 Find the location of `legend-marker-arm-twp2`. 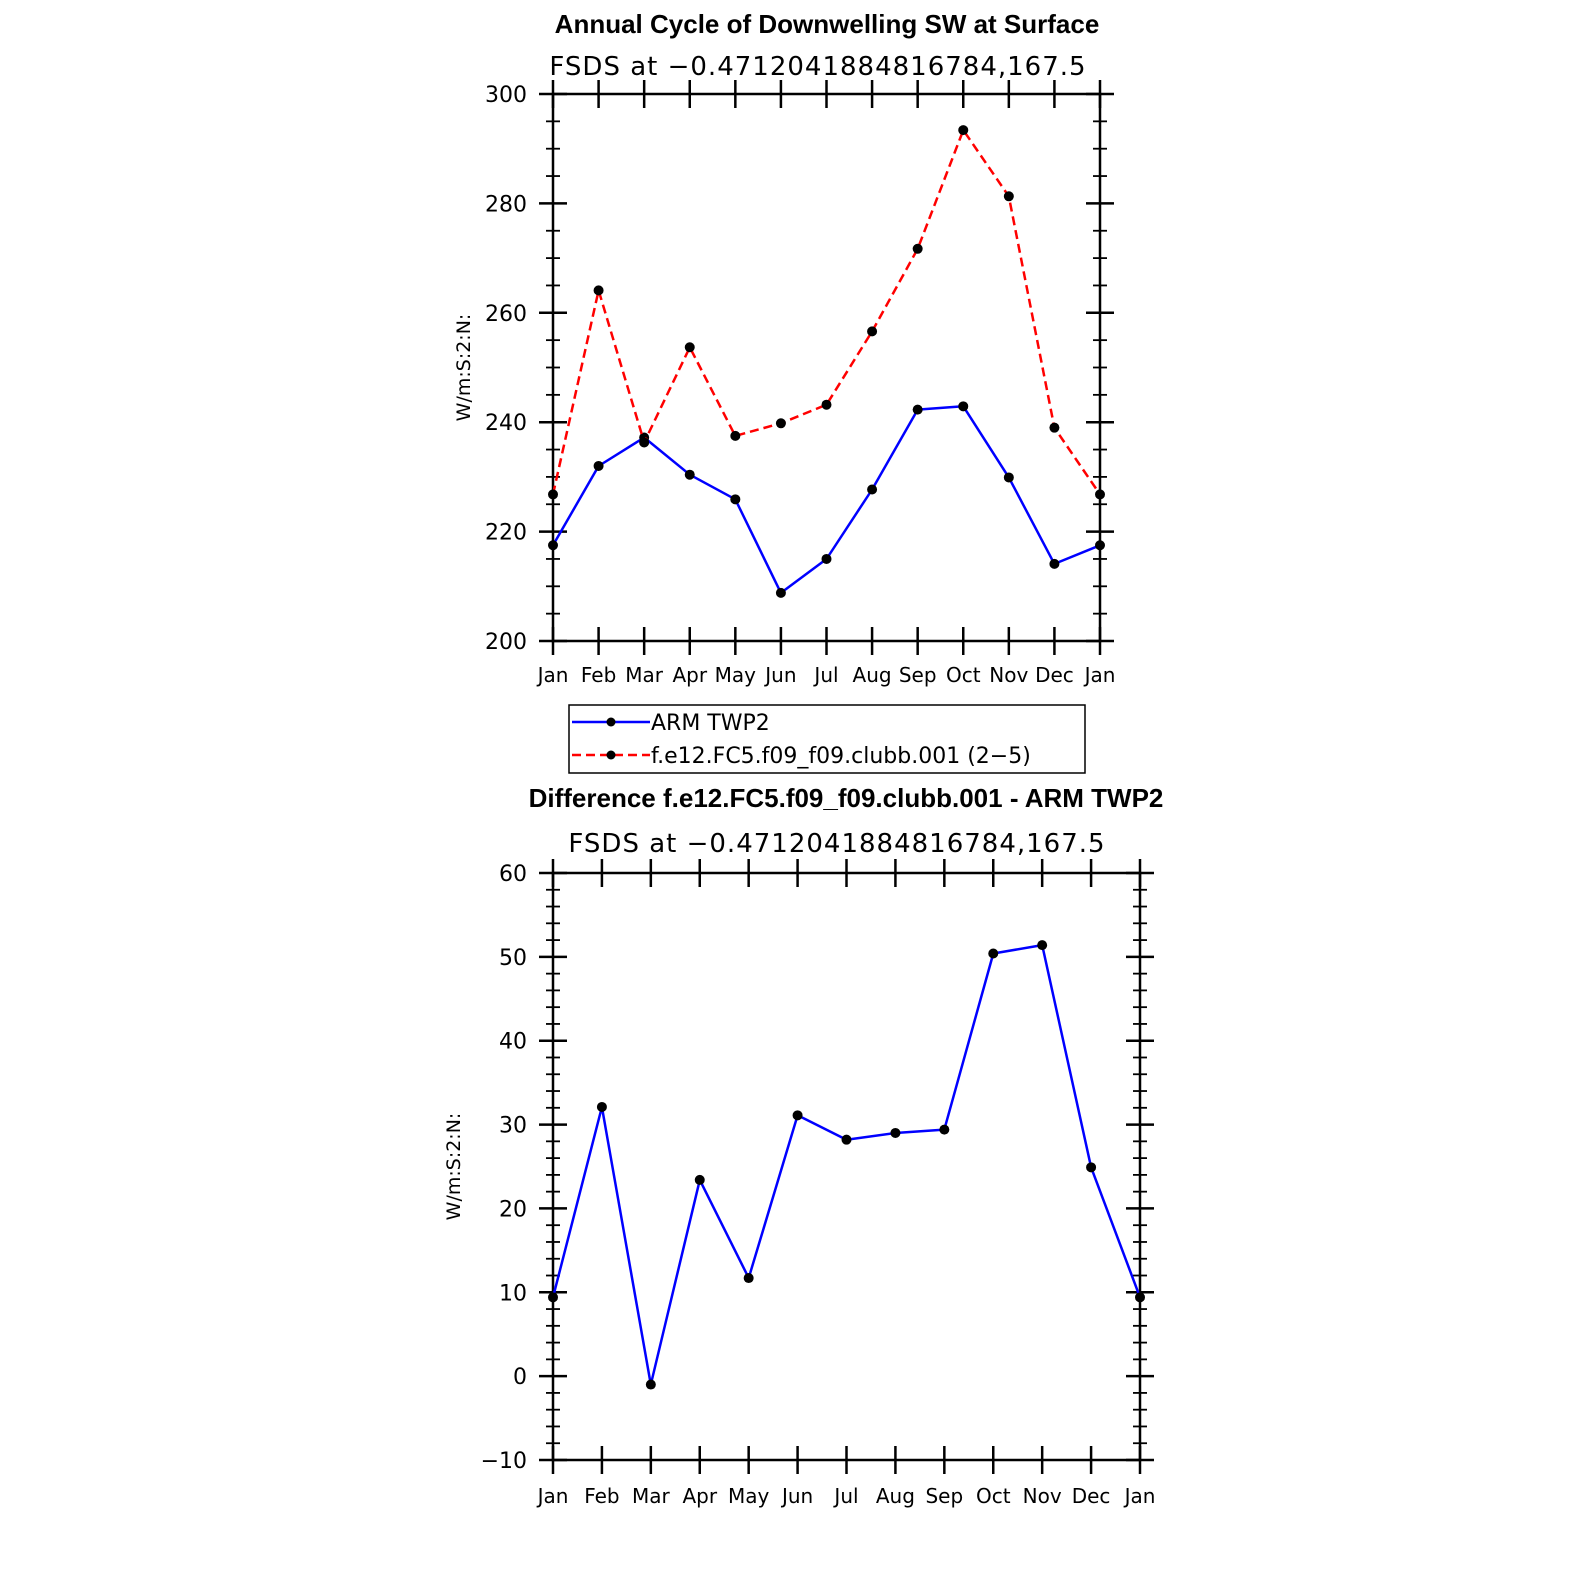

legend-marker-arm-twp2 is located at coordinates (611, 722).